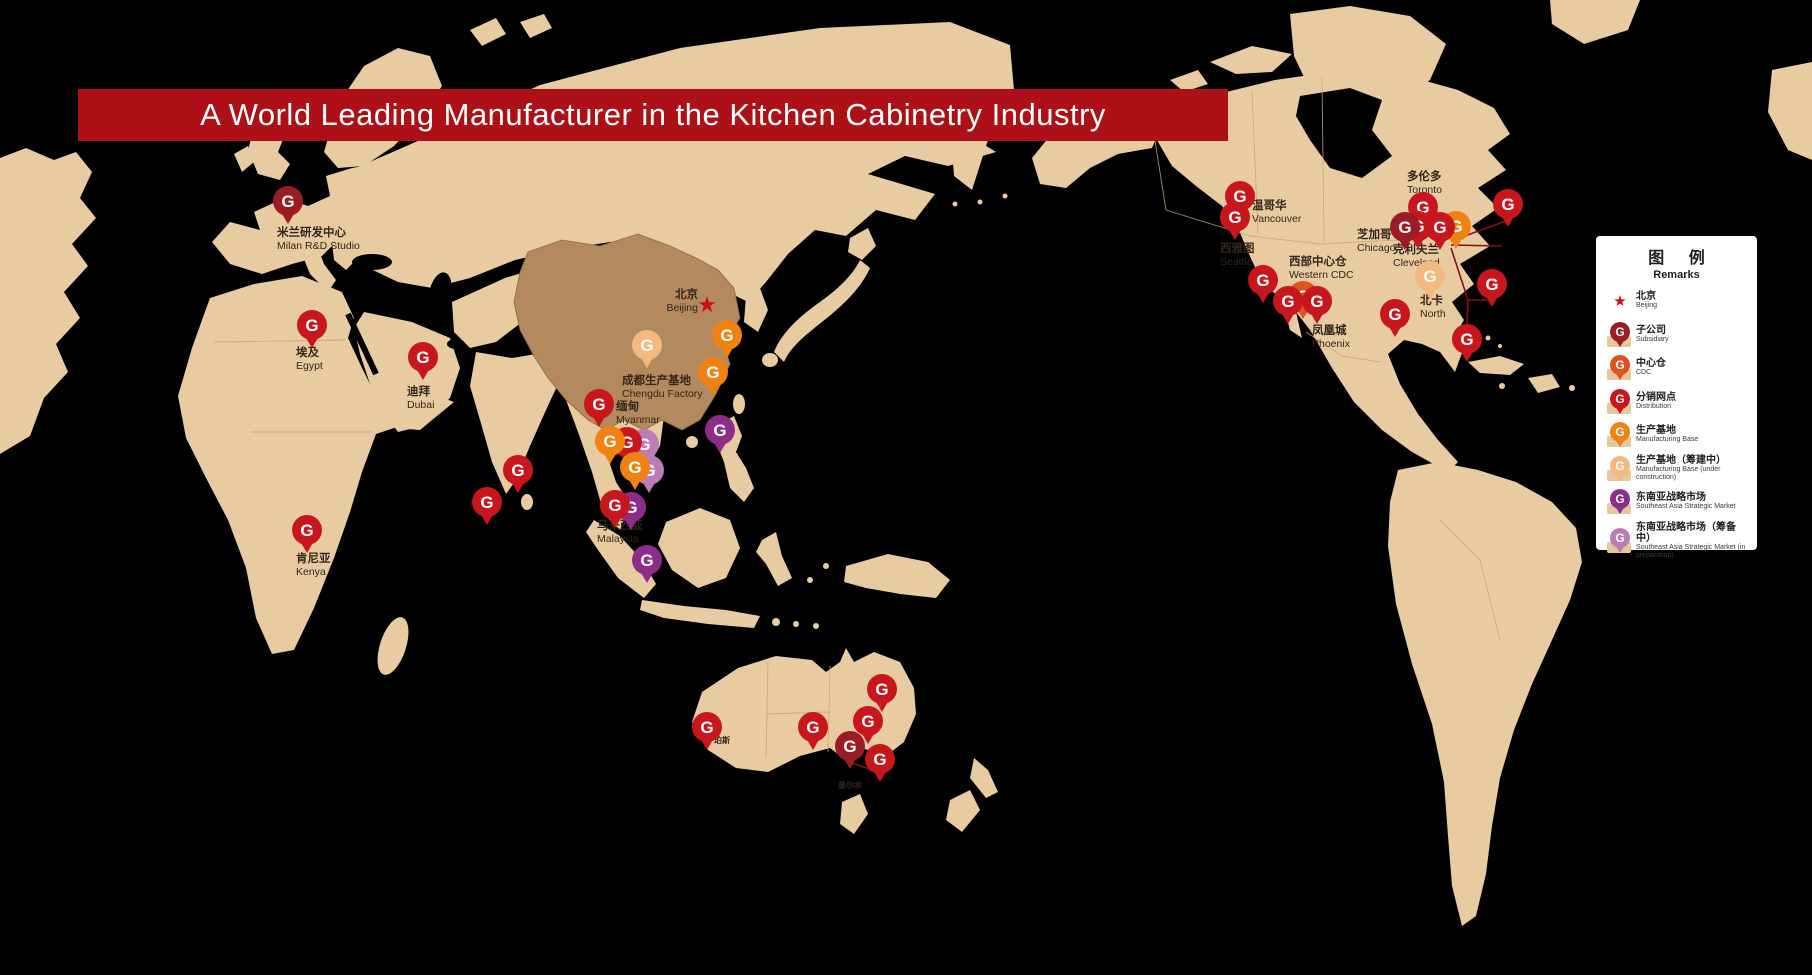 Image resolution: width=1812 pixels, height=975 pixels. Describe the element at coordinates (707, 731) in the screenshot. I see `marker-perth: G` at that location.